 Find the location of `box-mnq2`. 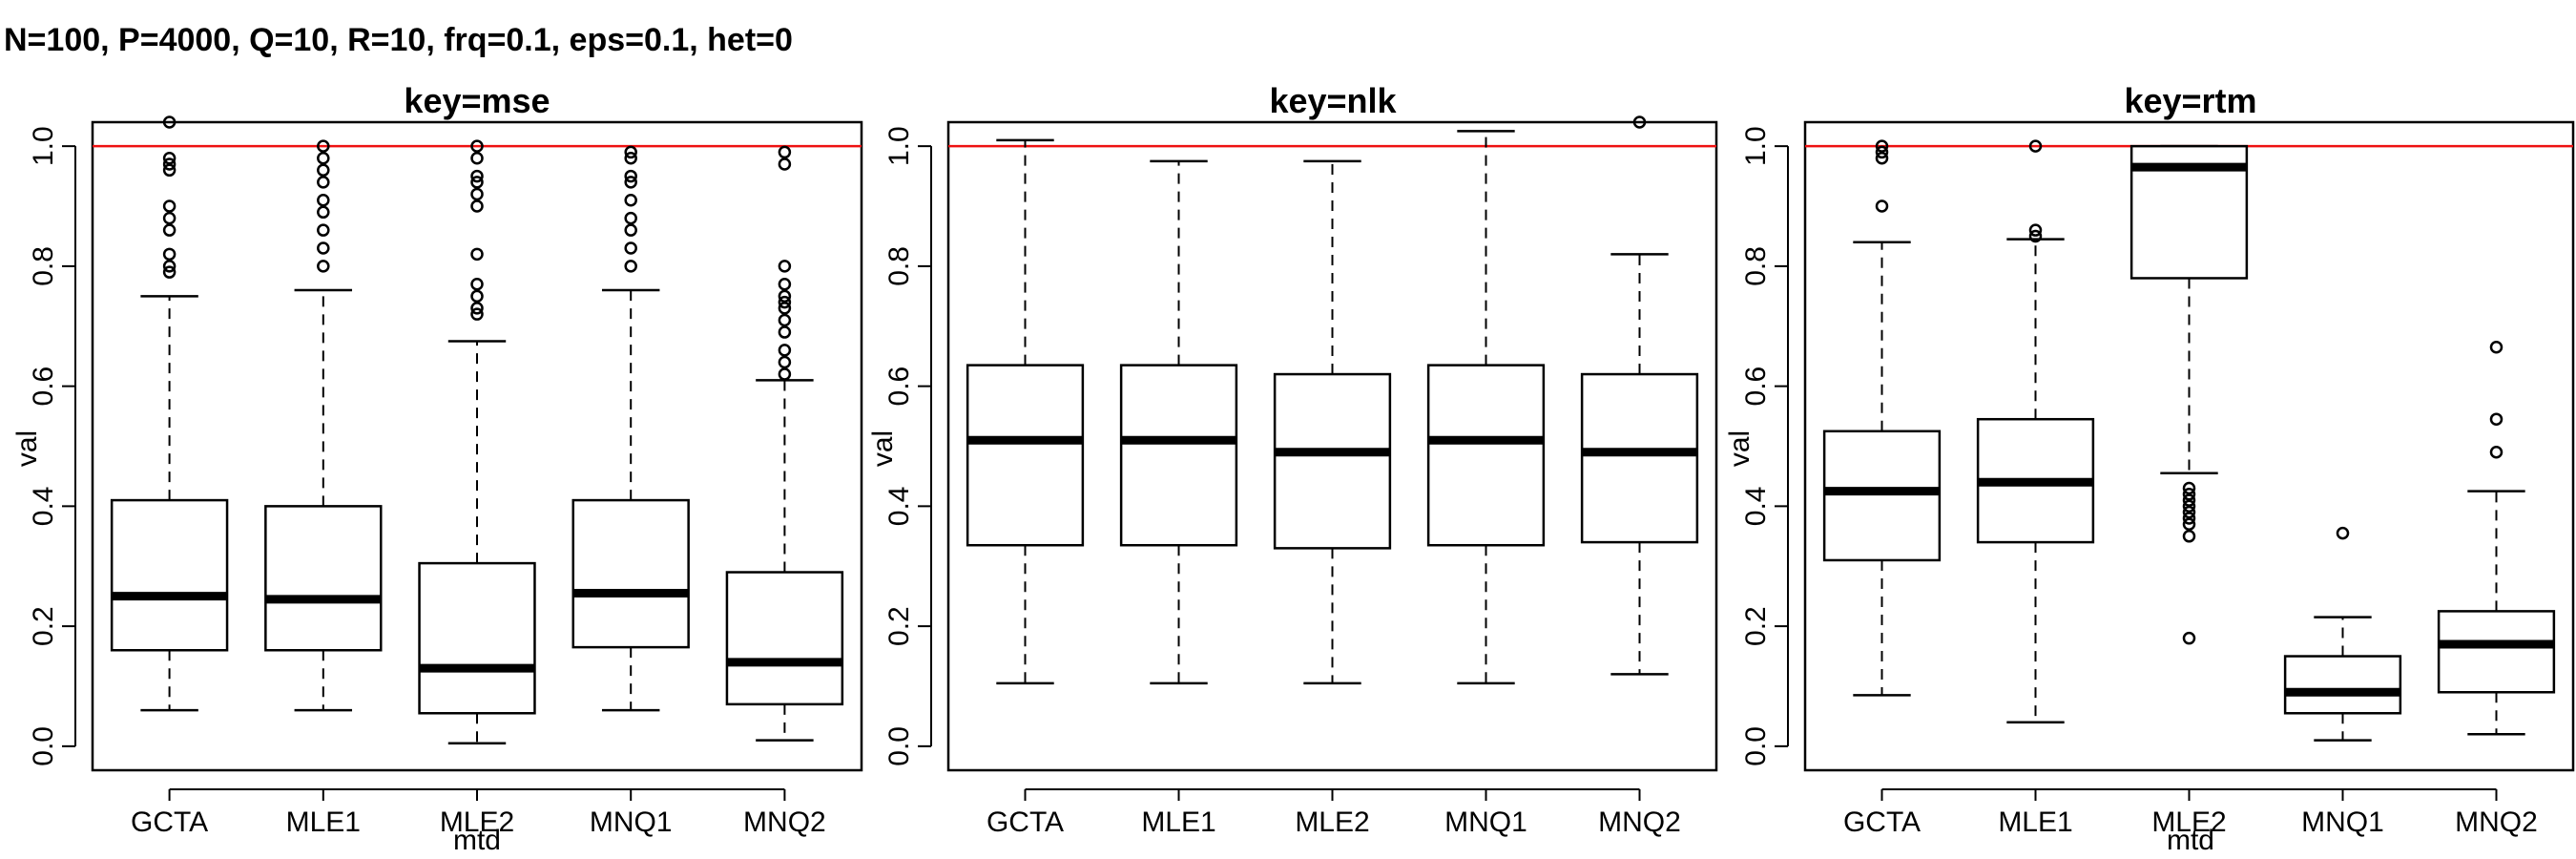

box-mnq2 is located at coordinates (1639, 395).